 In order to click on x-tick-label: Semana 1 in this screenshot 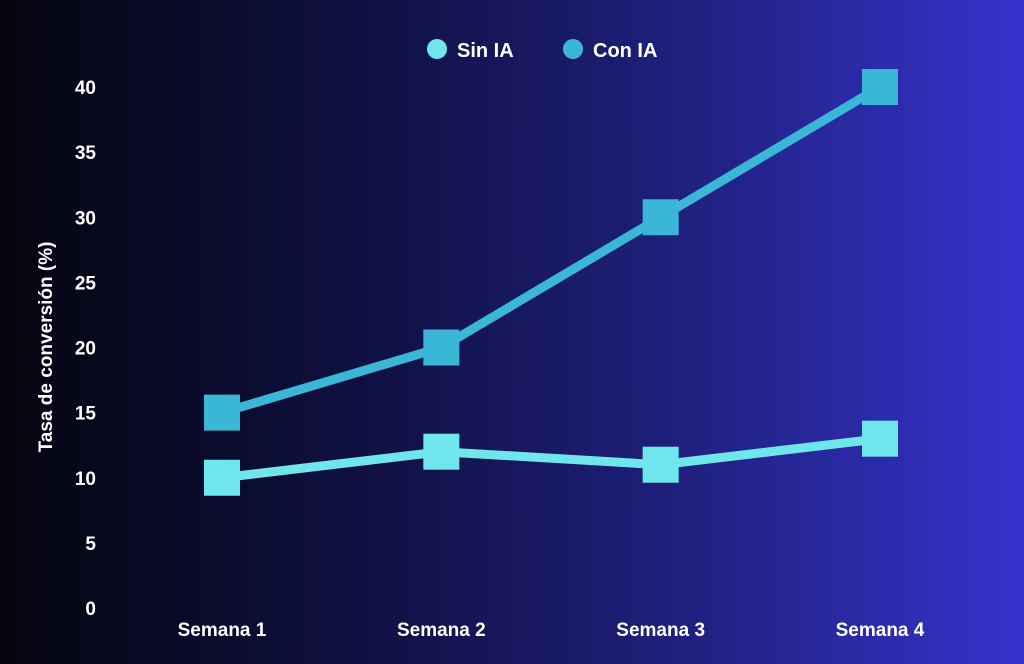, I will do `click(222, 630)`.